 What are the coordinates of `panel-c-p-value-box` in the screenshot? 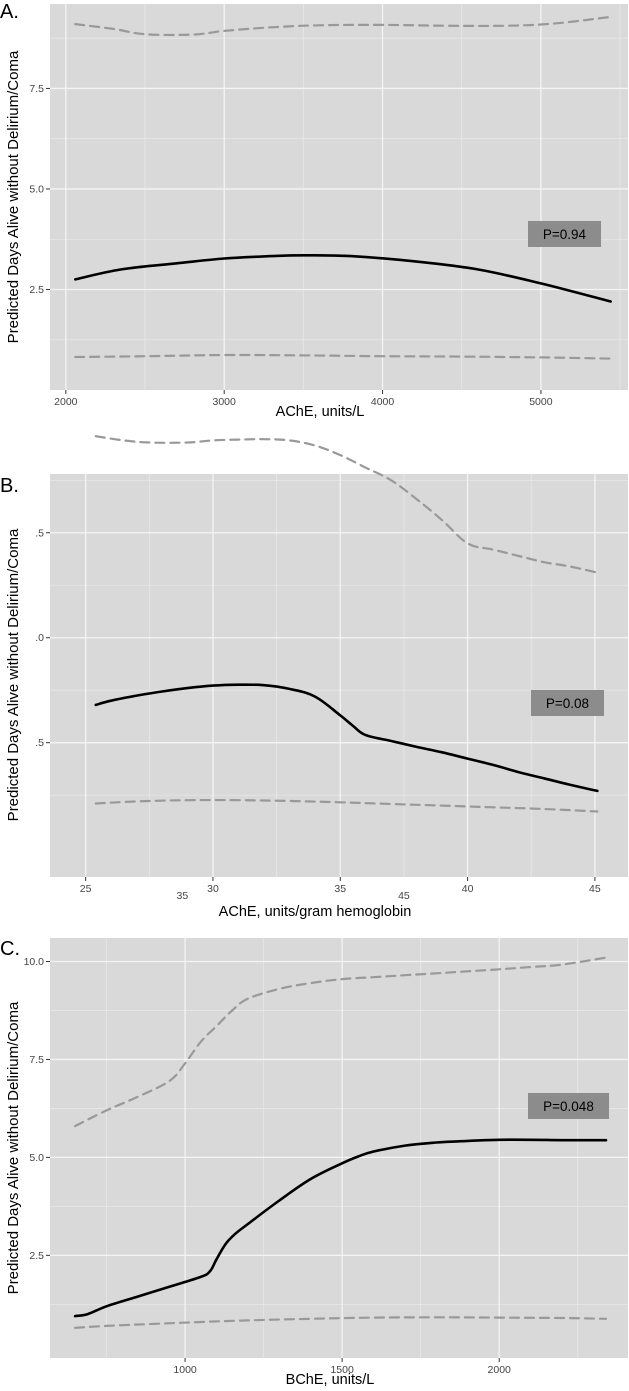 It's located at (568, 1106).